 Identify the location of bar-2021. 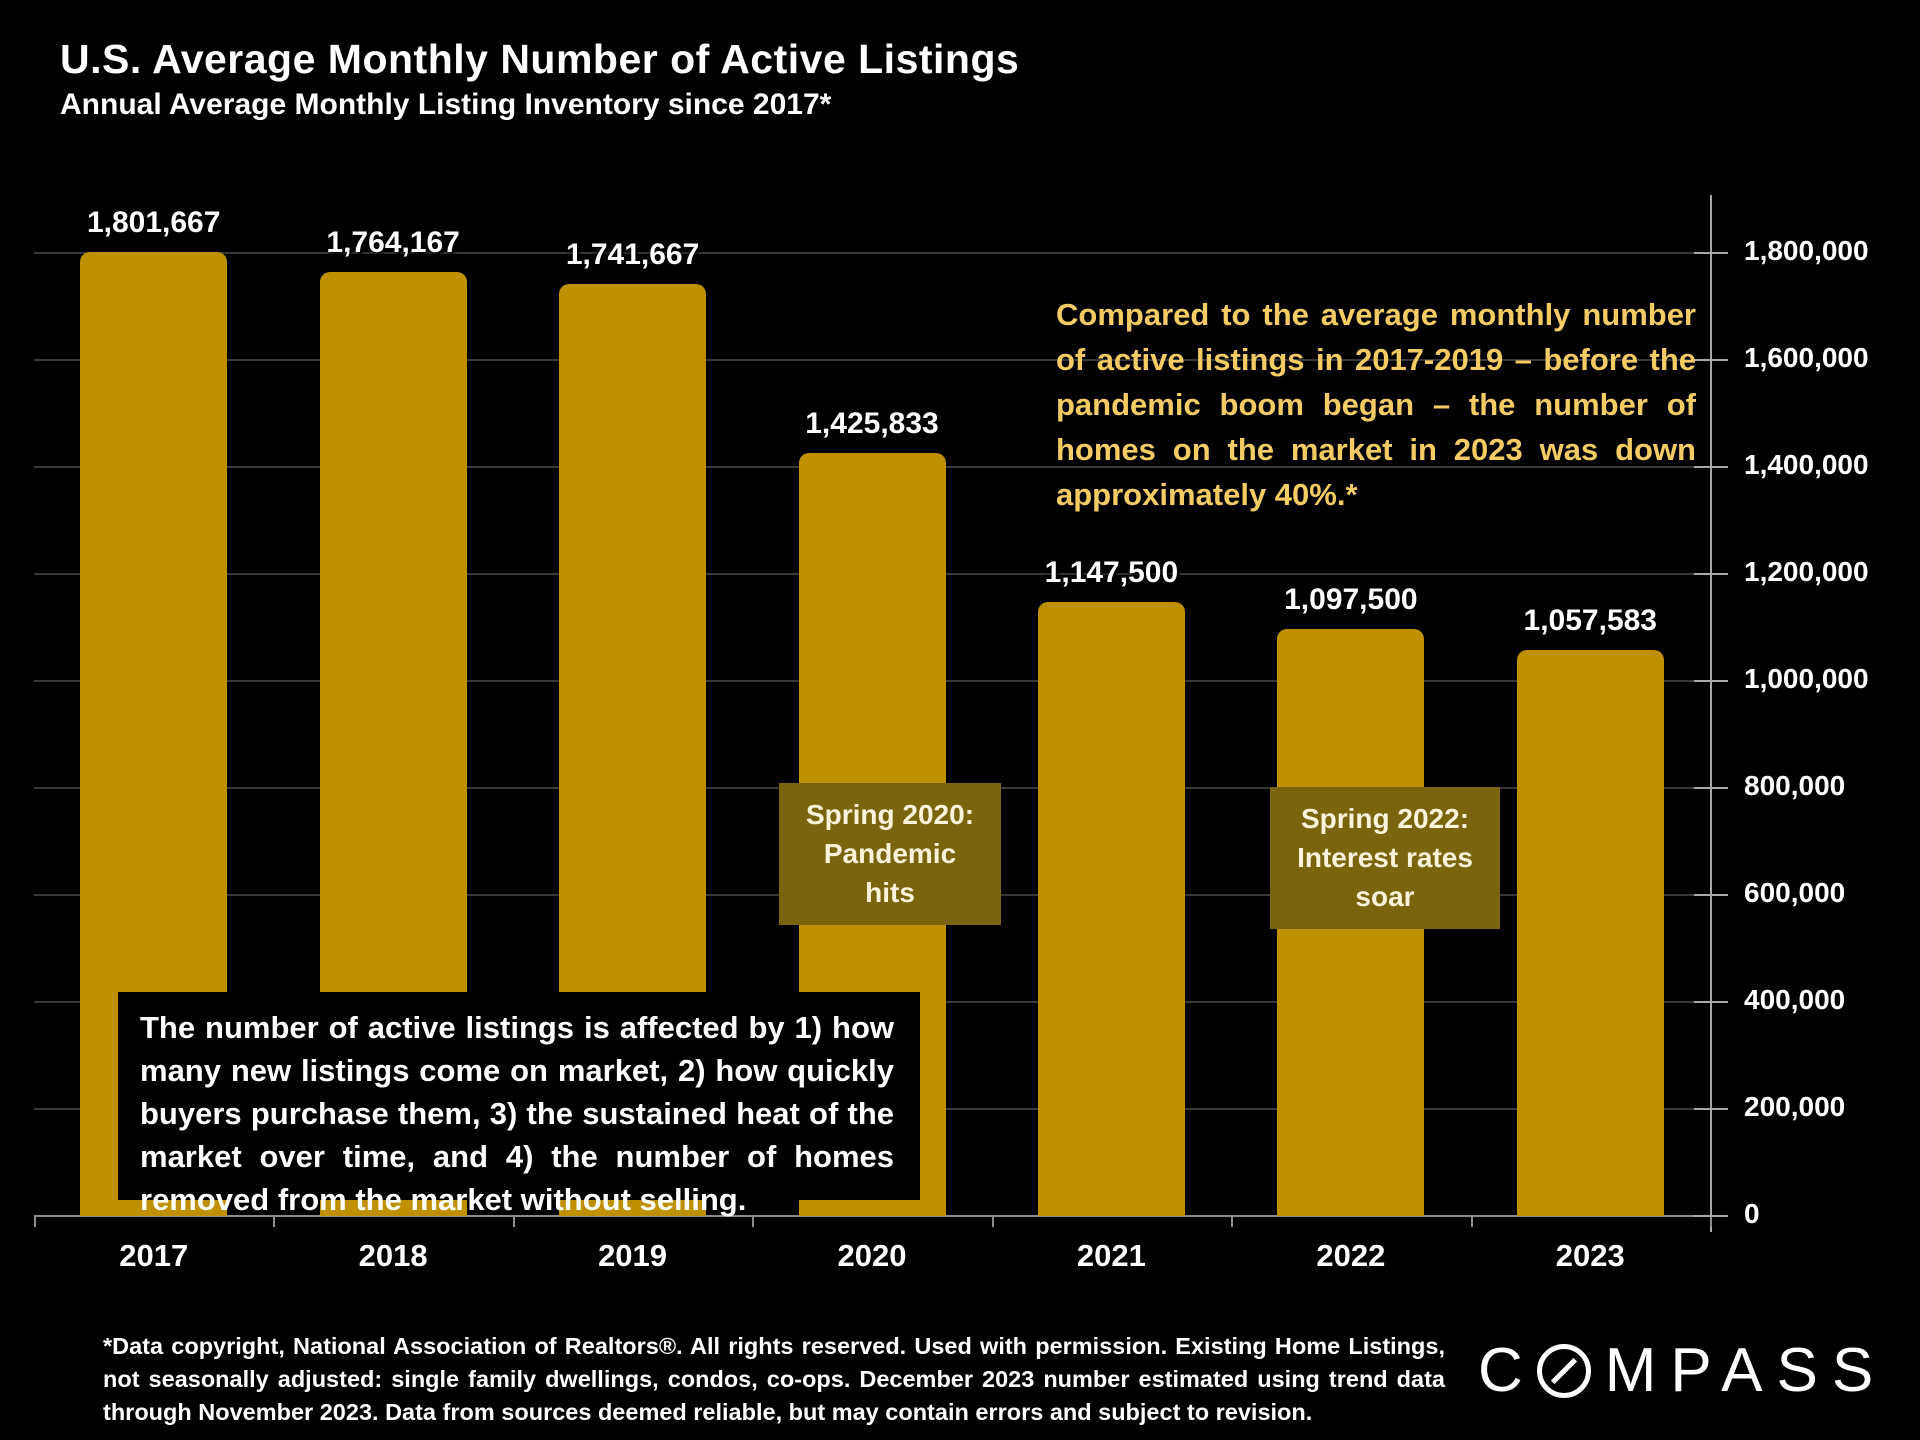
(1111, 909).